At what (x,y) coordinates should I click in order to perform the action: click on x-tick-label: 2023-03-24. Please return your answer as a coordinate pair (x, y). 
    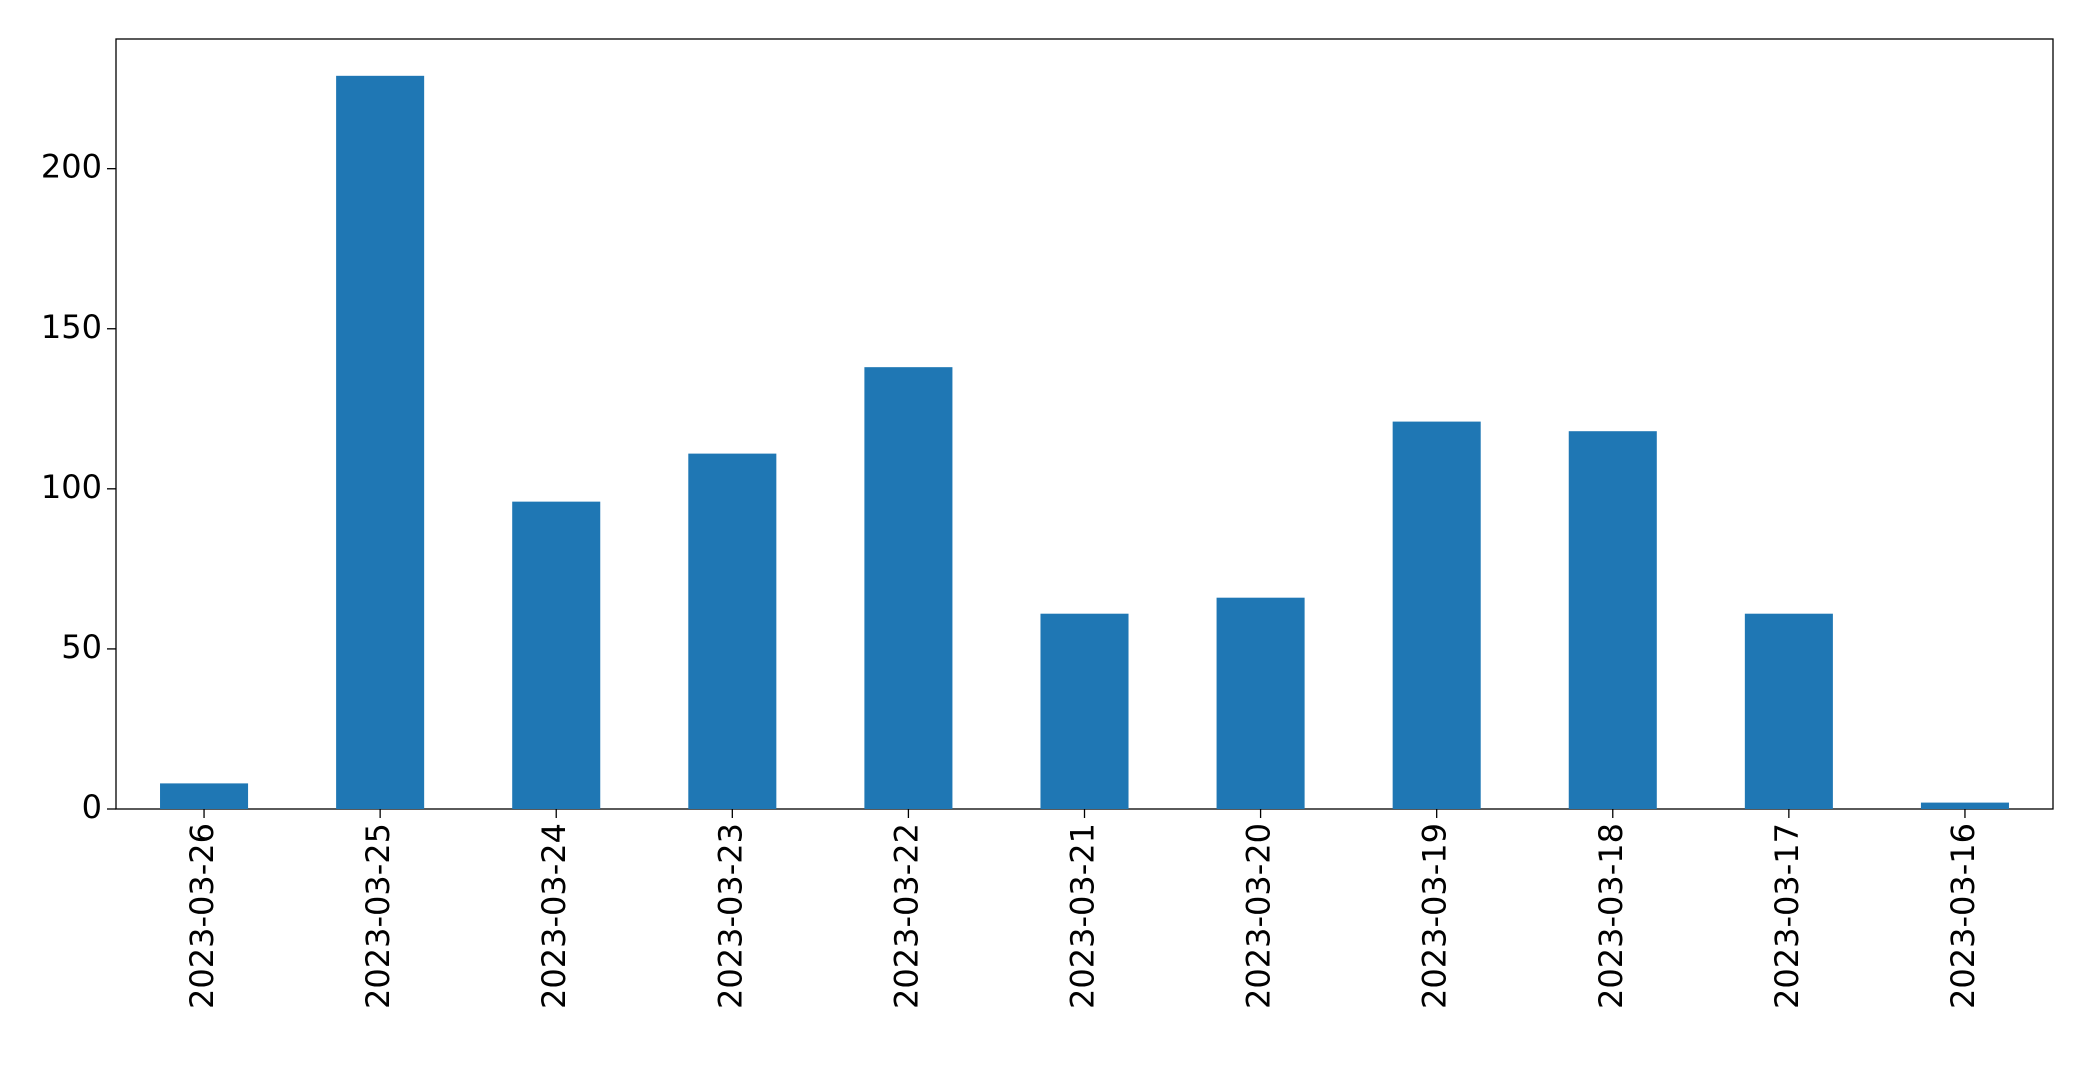
    Looking at the image, I should click on (554, 916).